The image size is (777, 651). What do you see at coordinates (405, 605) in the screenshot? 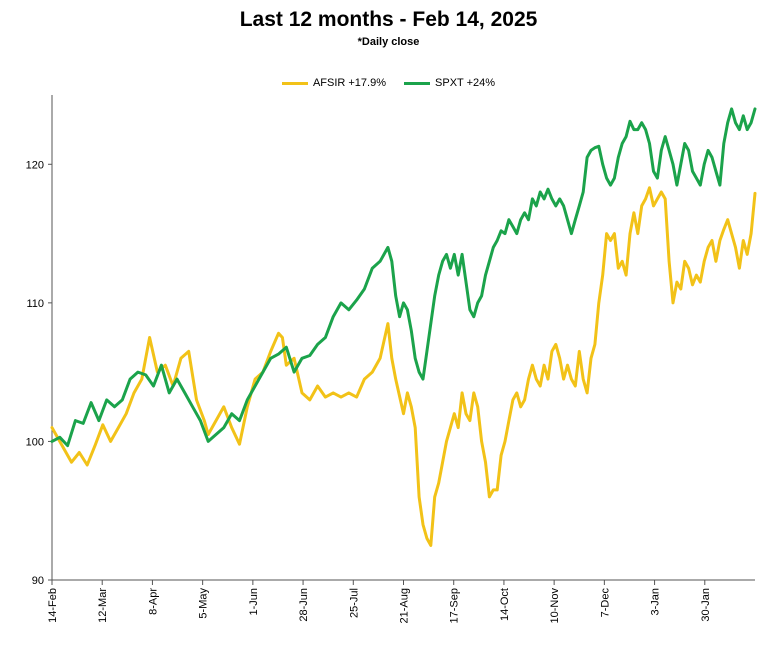
I see `x-tick-label: 21-Aug` at bounding box center [405, 605].